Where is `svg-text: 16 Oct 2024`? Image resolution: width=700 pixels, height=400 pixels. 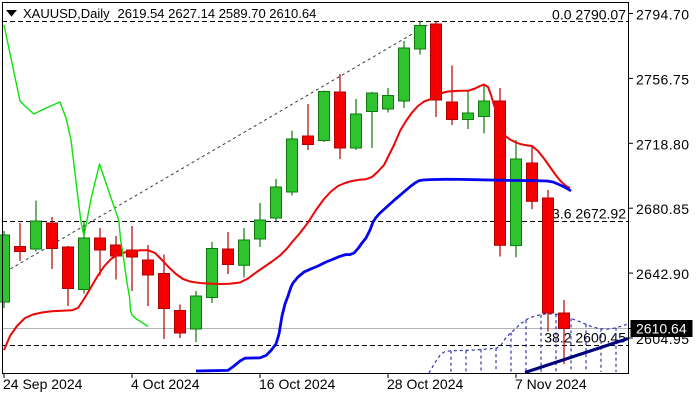 svg-text: 16 Oct 2024 is located at coordinates (297, 384).